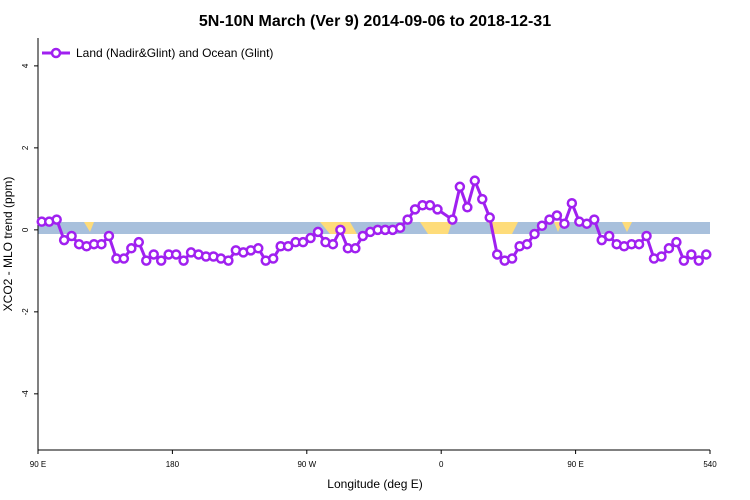 Image resolution: width=750 pixels, height=500 pixels. What do you see at coordinates (25, 394) in the screenshot?
I see `y-tick-label: -4` at bounding box center [25, 394].